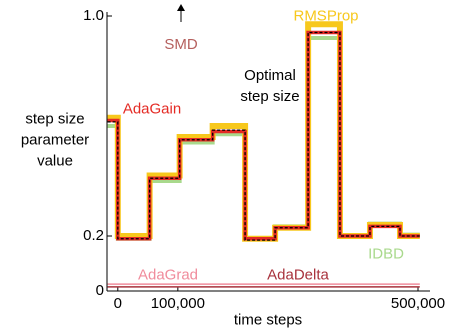 The height and width of the screenshot is (330, 458). Describe the element at coordinates (298, 275) in the screenshot. I see `series-label: AdaDelta` at that location.